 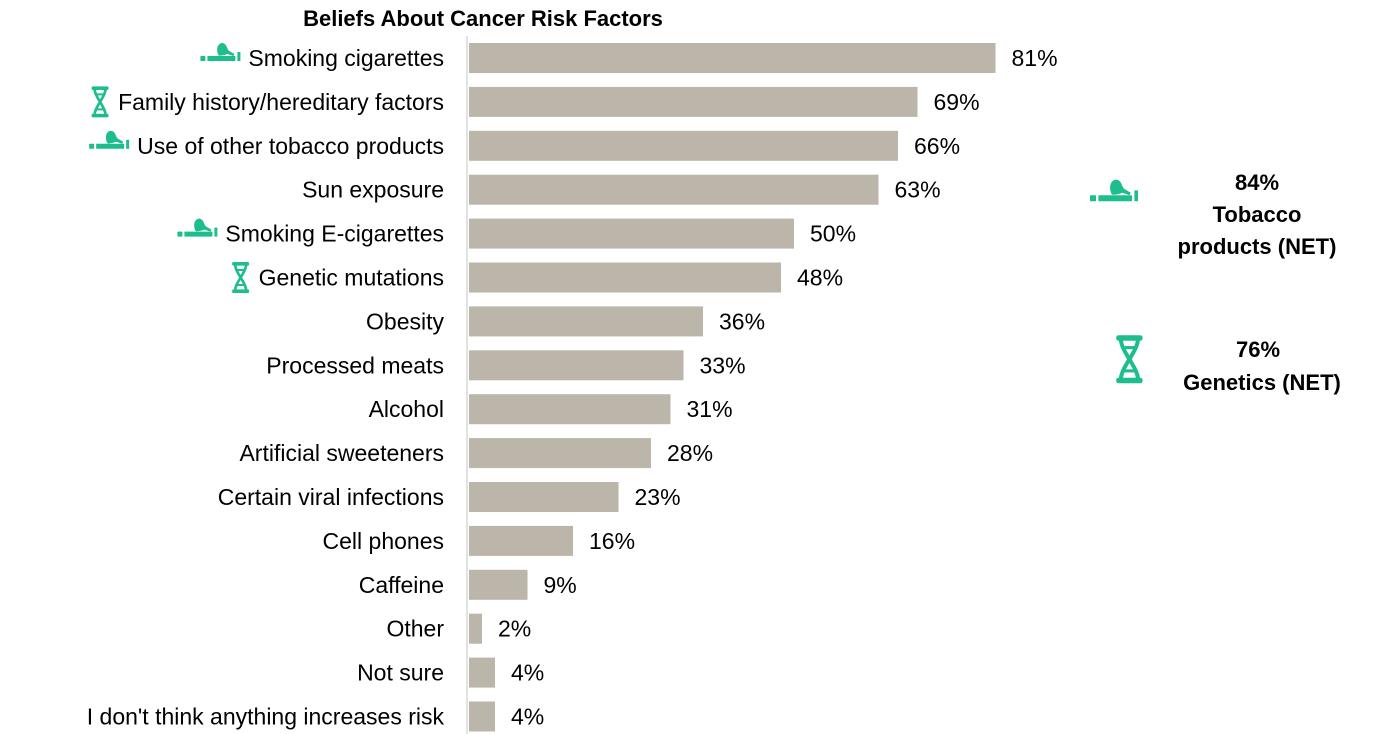 I want to click on category-label: Artificial sweeteners, so click(x=341, y=453).